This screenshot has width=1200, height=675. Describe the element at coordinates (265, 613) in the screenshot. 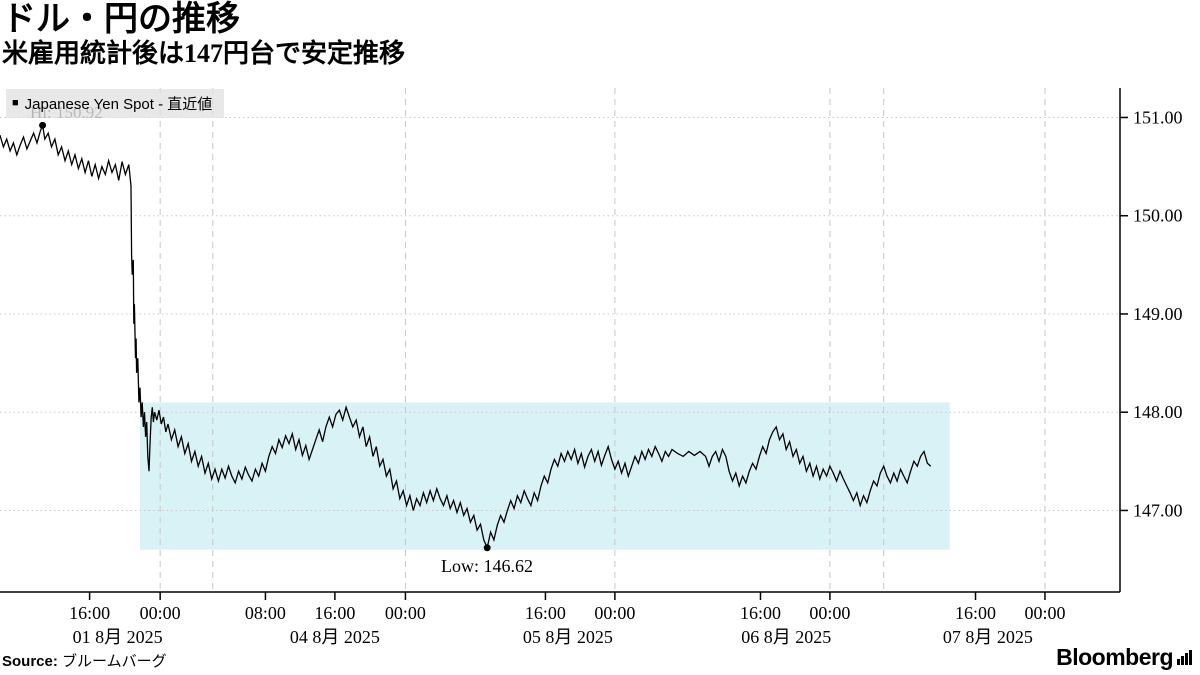

I see `time-tick-label: 08:00` at that location.